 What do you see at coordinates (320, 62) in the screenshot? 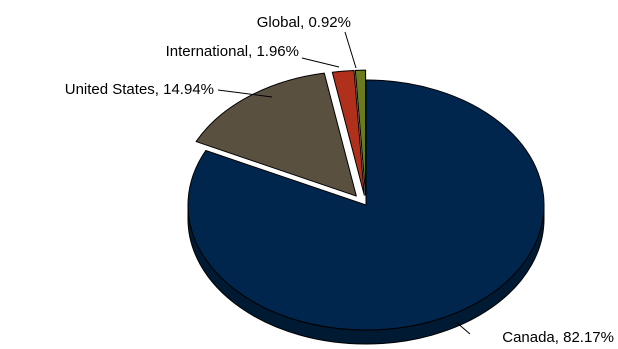
I see `leader-line-international` at bounding box center [320, 62].